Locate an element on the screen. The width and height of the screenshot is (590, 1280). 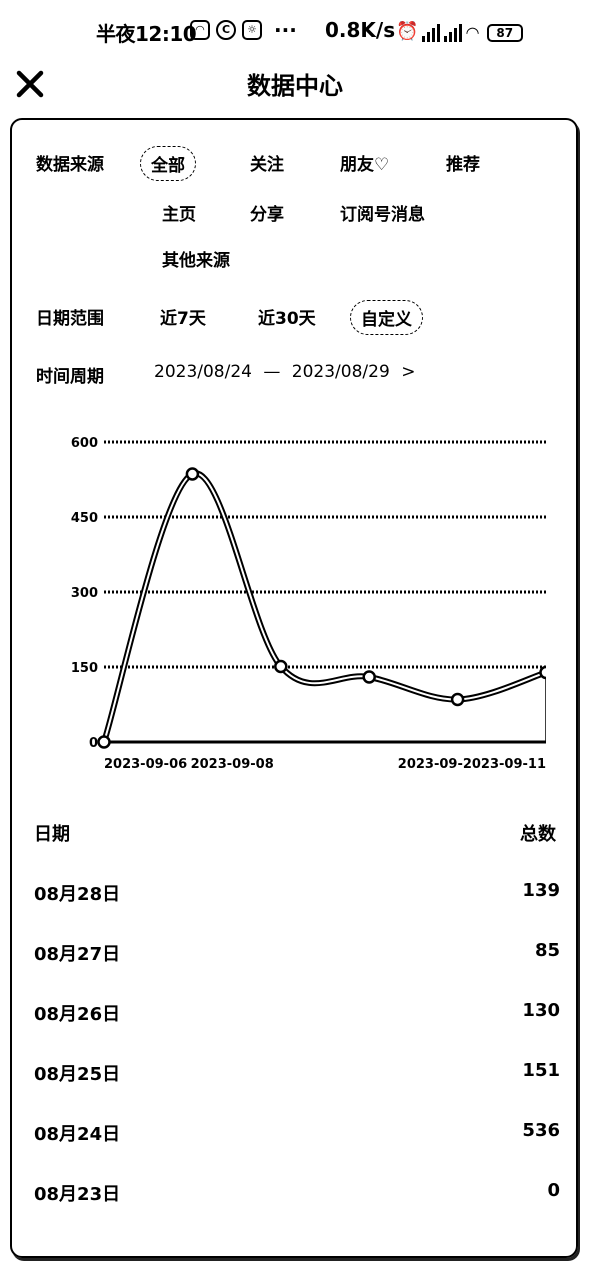
status-time: 半夜12:10 is located at coordinates (146, 34).